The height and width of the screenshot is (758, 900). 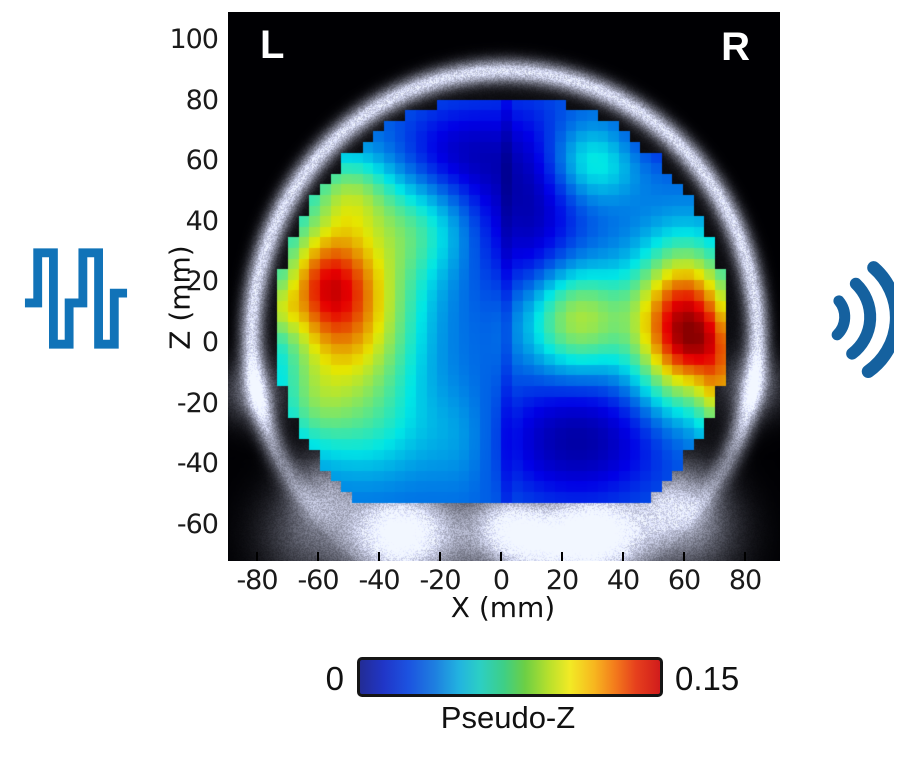 What do you see at coordinates (501, 580) in the screenshot?
I see `x-tick-label: 0` at bounding box center [501, 580].